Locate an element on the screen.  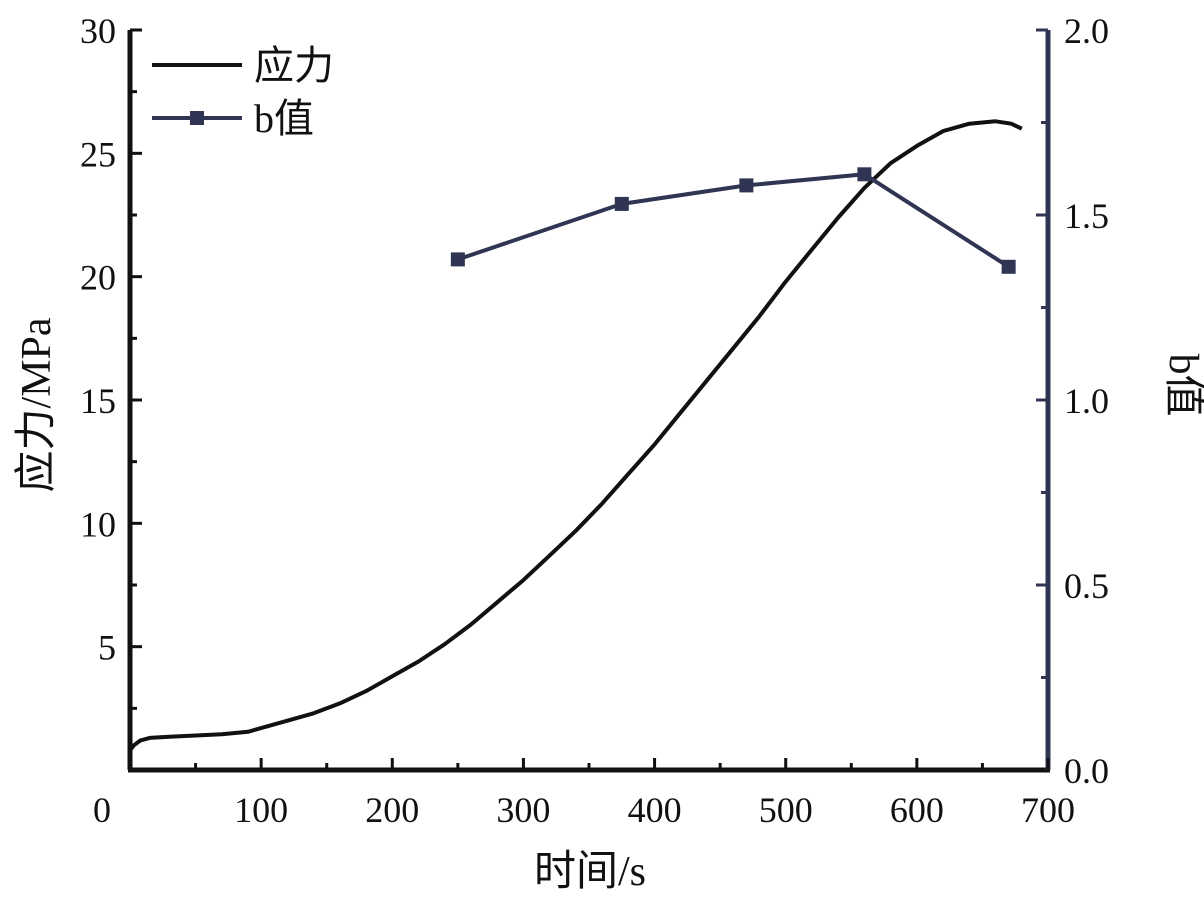
y-right-tick-label: 1.0 is located at coordinates (1086, 401).